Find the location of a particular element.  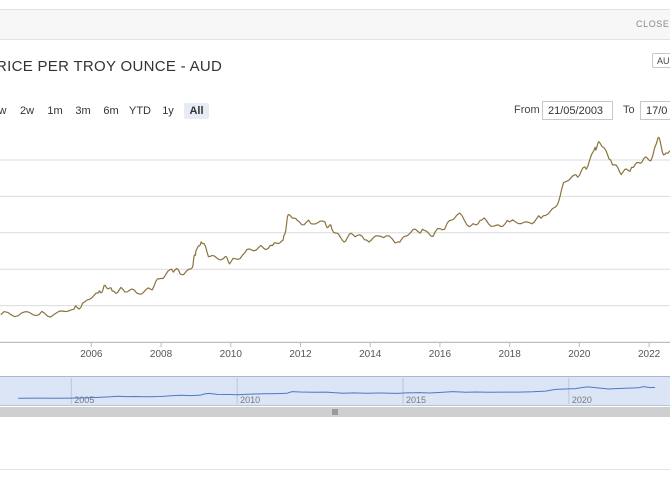

range-button-all: All is located at coordinates (196, 111).